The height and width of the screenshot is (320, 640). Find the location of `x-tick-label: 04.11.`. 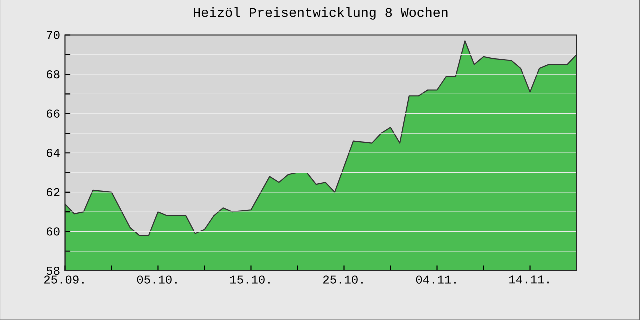

x-tick-label: 04.11. is located at coordinates (436, 280).